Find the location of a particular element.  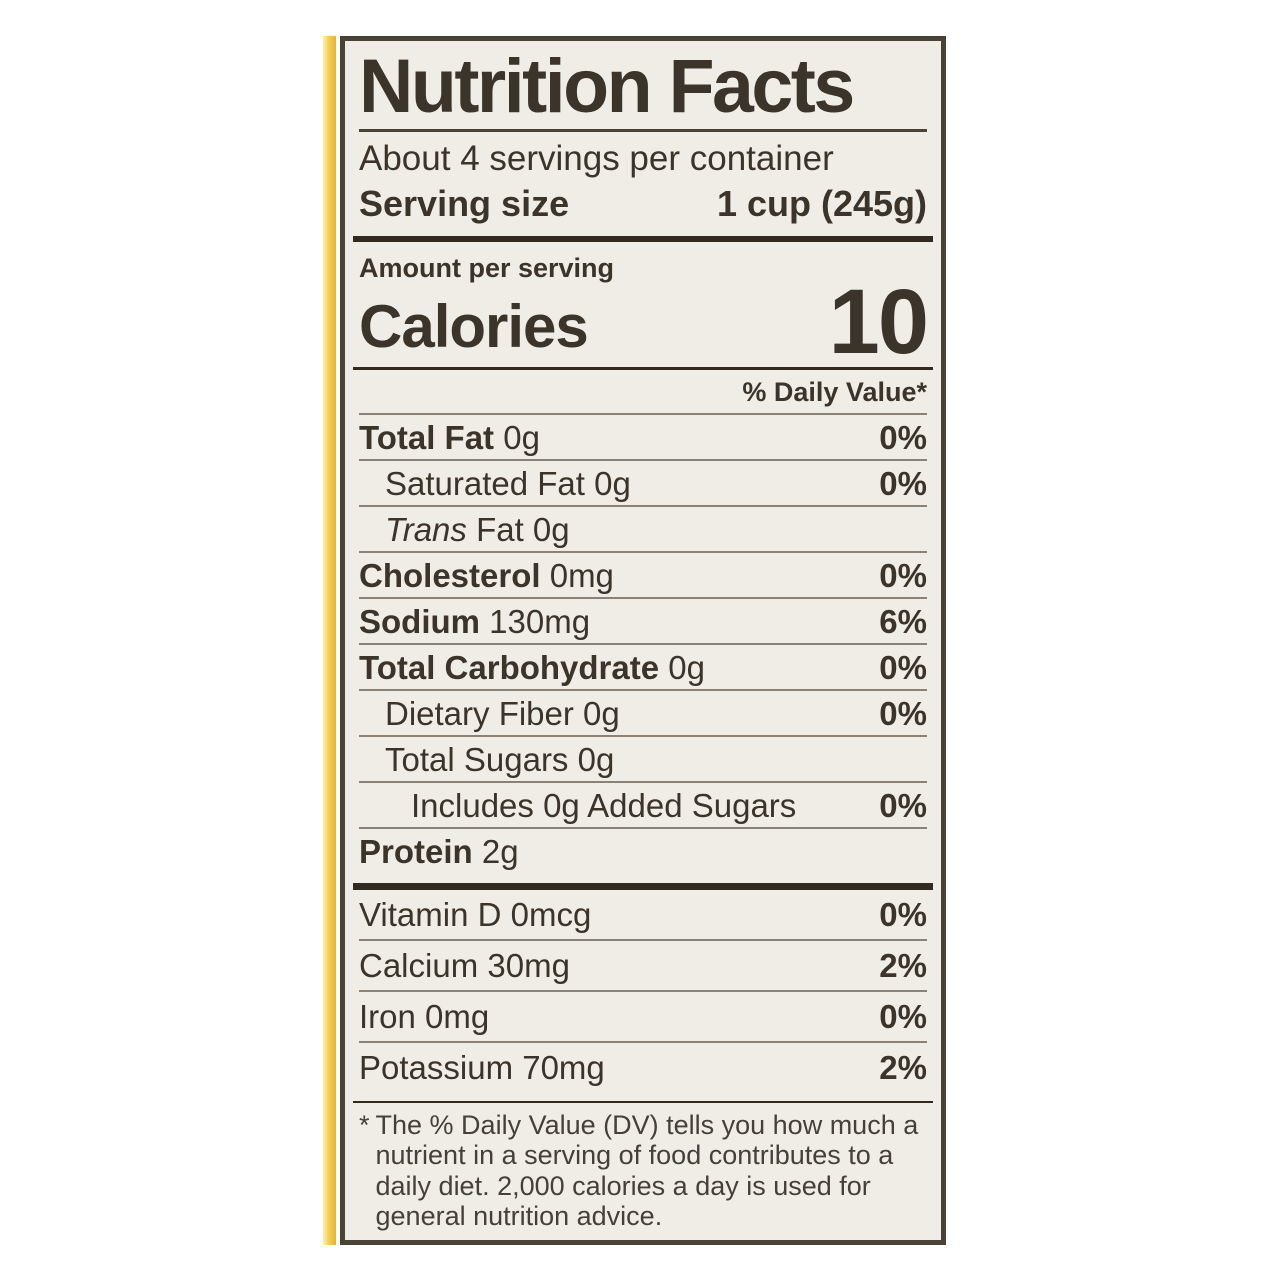

nutrient-name-amount: Total Sugars 0g is located at coordinates (500, 760).